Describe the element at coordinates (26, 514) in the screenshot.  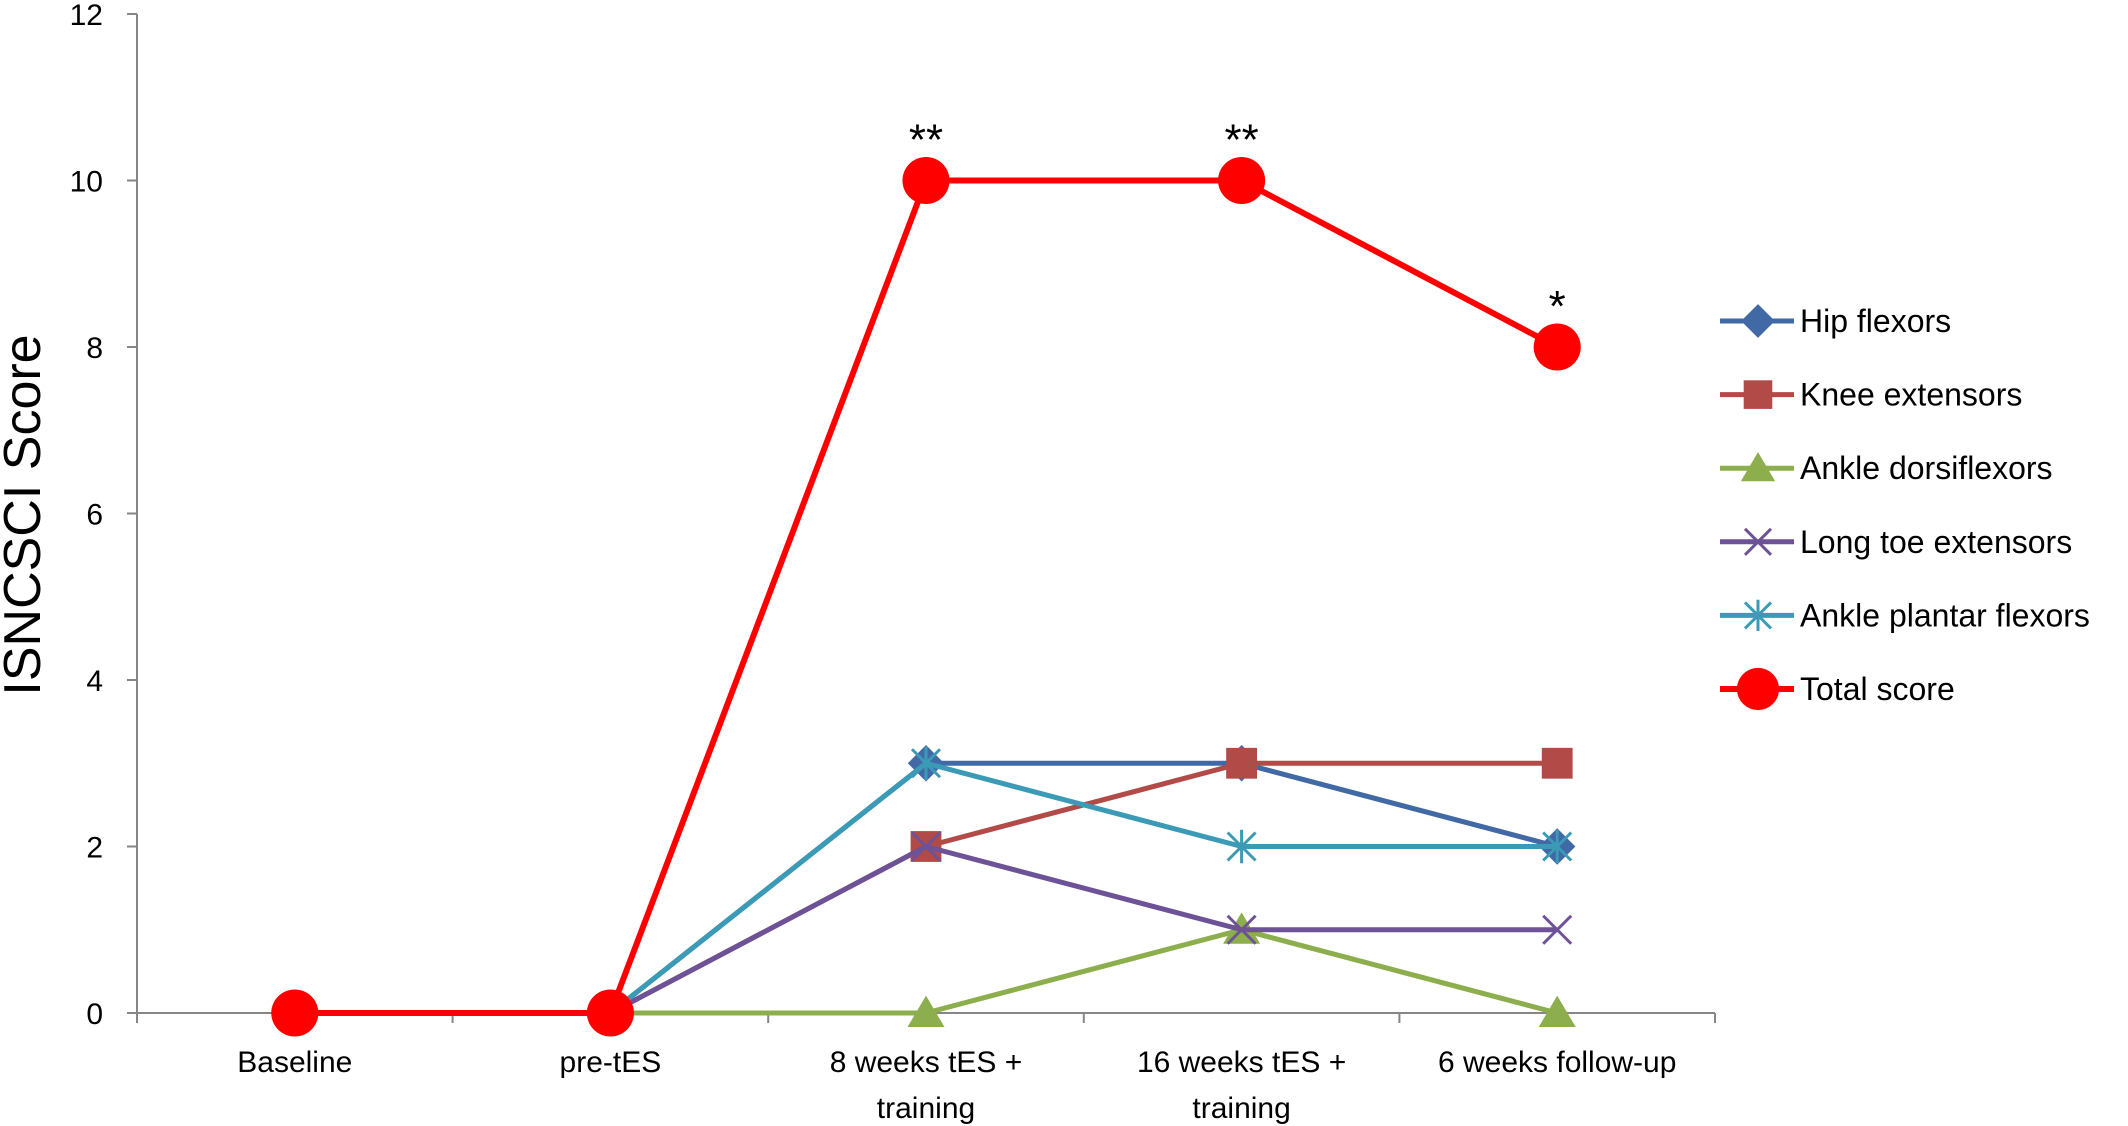
I see `y-axis-label: ISNCSCI Score` at that location.